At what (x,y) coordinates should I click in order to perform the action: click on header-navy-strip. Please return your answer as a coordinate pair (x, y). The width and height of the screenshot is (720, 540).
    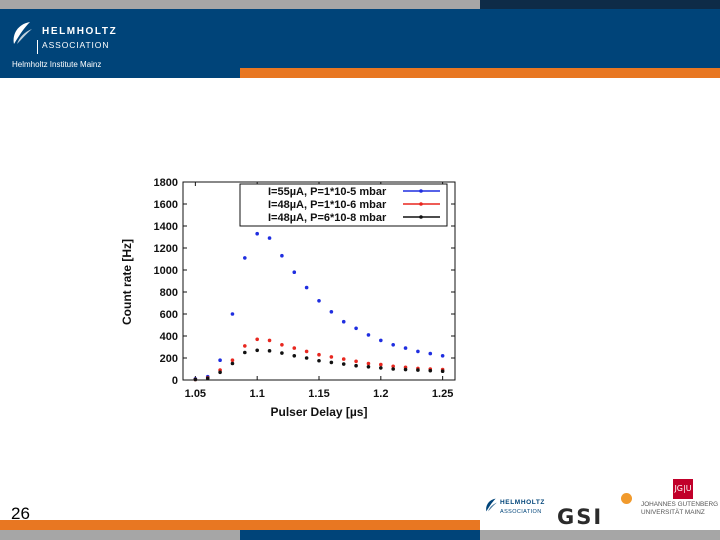
    Looking at the image, I should click on (600, 4).